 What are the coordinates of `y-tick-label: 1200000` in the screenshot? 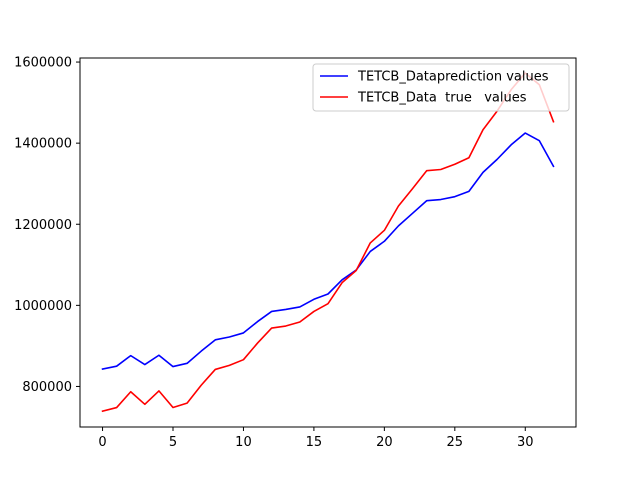 It's located at (43, 225).